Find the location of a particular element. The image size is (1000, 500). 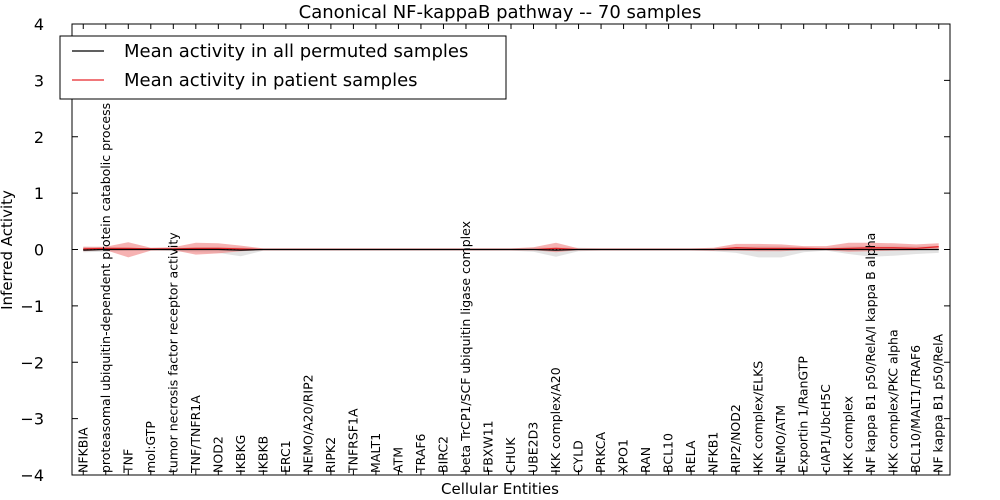

x-tick-label: IKK complex/PKC alpha is located at coordinates (893, 401).